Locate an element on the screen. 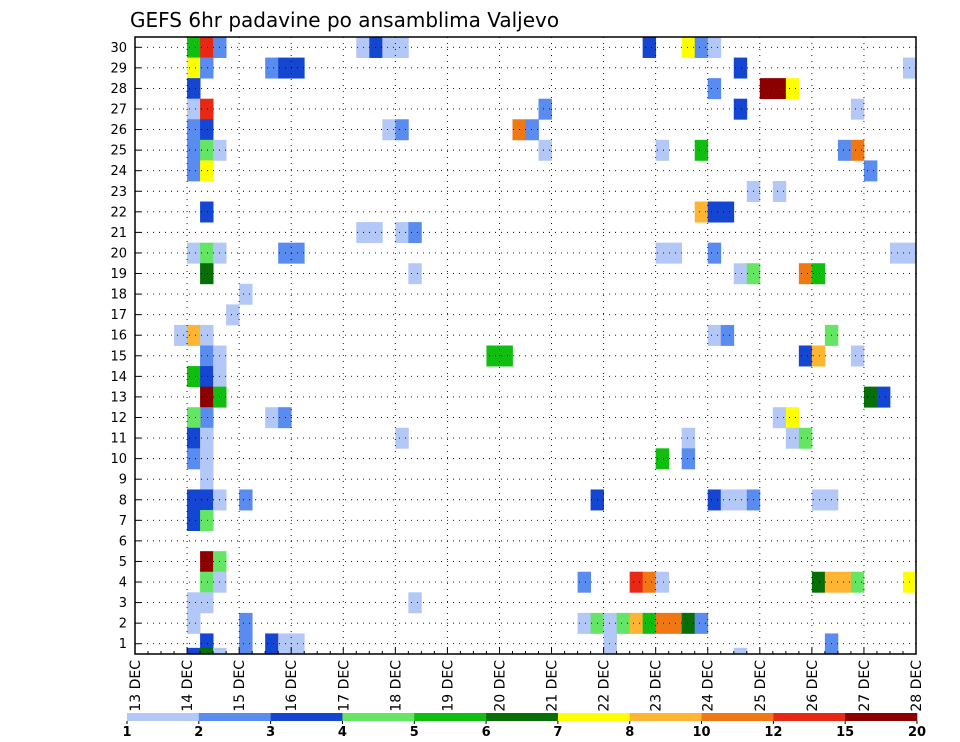  x-tick-label: 15 DEC is located at coordinates (240, 686).